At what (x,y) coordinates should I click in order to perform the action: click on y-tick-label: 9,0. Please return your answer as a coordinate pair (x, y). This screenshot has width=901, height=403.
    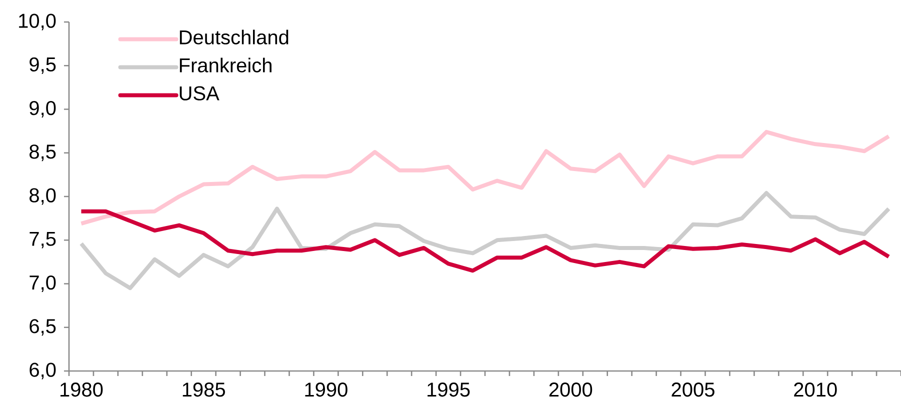
    Looking at the image, I should click on (43, 109).